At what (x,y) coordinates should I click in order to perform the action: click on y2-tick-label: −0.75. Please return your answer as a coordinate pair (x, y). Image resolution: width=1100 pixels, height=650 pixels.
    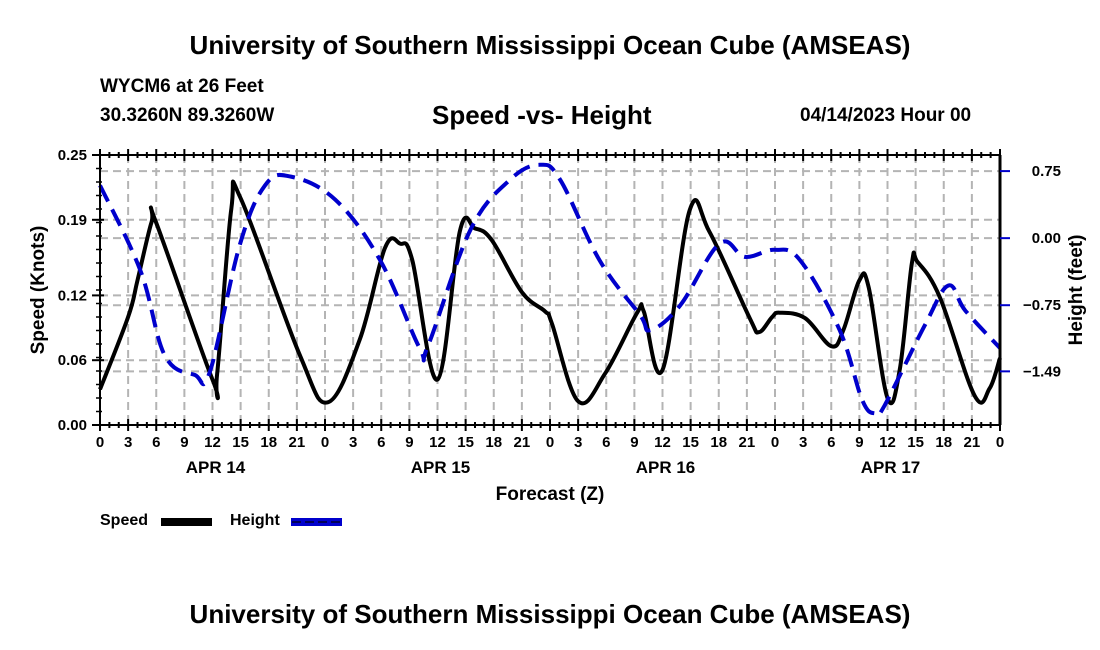
    Looking at the image, I should click on (1042, 305).